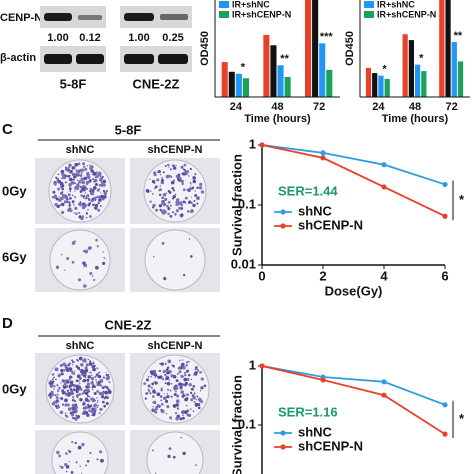 The height and width of the screenshot is (474, 474). Describe the element at coordinates (21, 18) in the screenshot. I see `blot-row-label: CENP-N` at that location.